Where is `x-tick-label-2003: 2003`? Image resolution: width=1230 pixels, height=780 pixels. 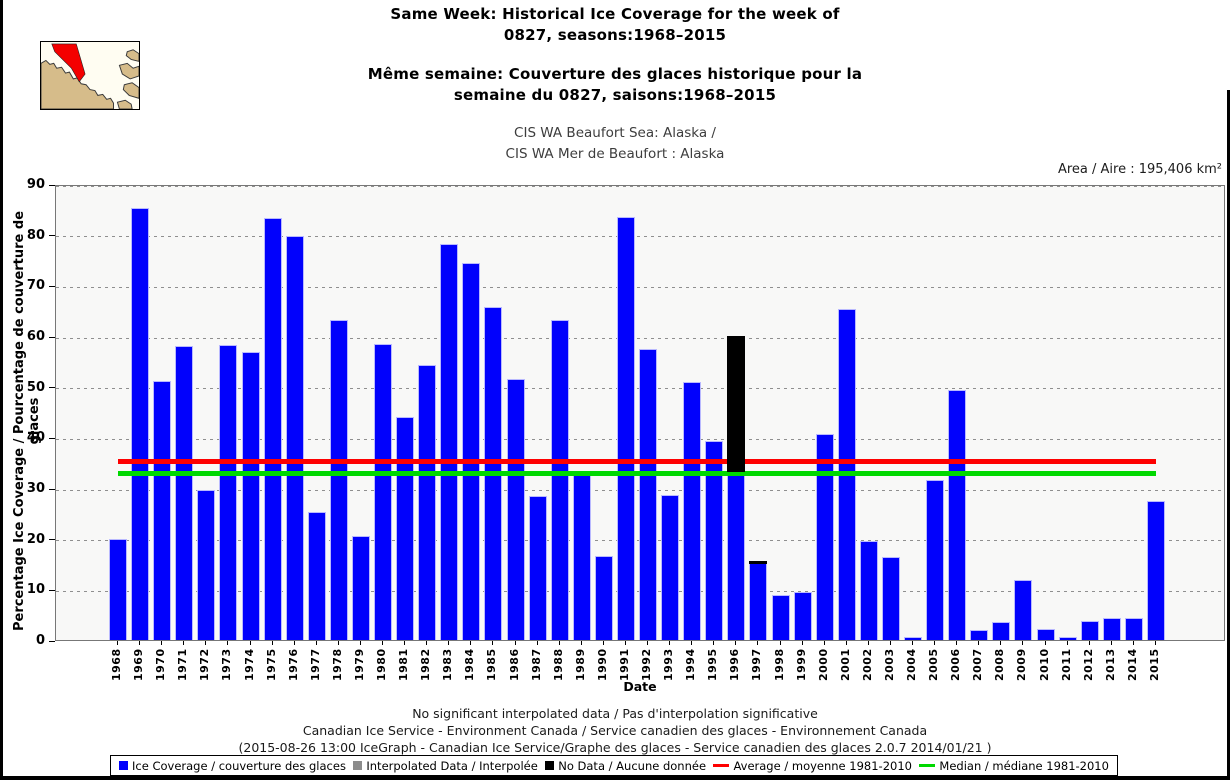 x-tick-label-2003: 2003 is located at coordinates (889, 664).